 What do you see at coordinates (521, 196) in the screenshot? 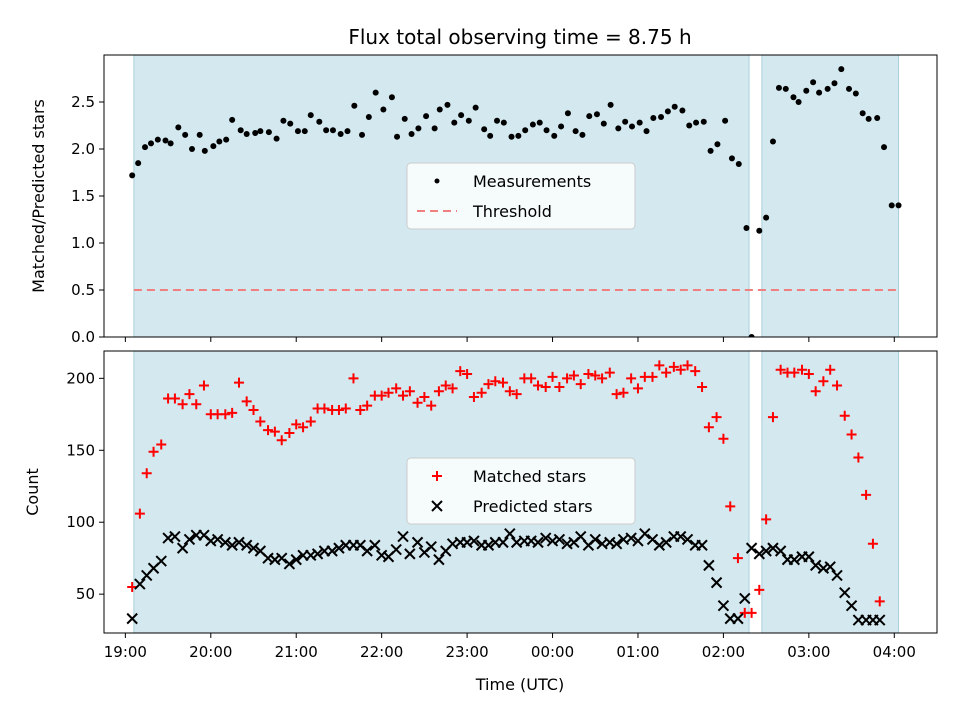
I see `legend-box` at bounding box center [521, 196].